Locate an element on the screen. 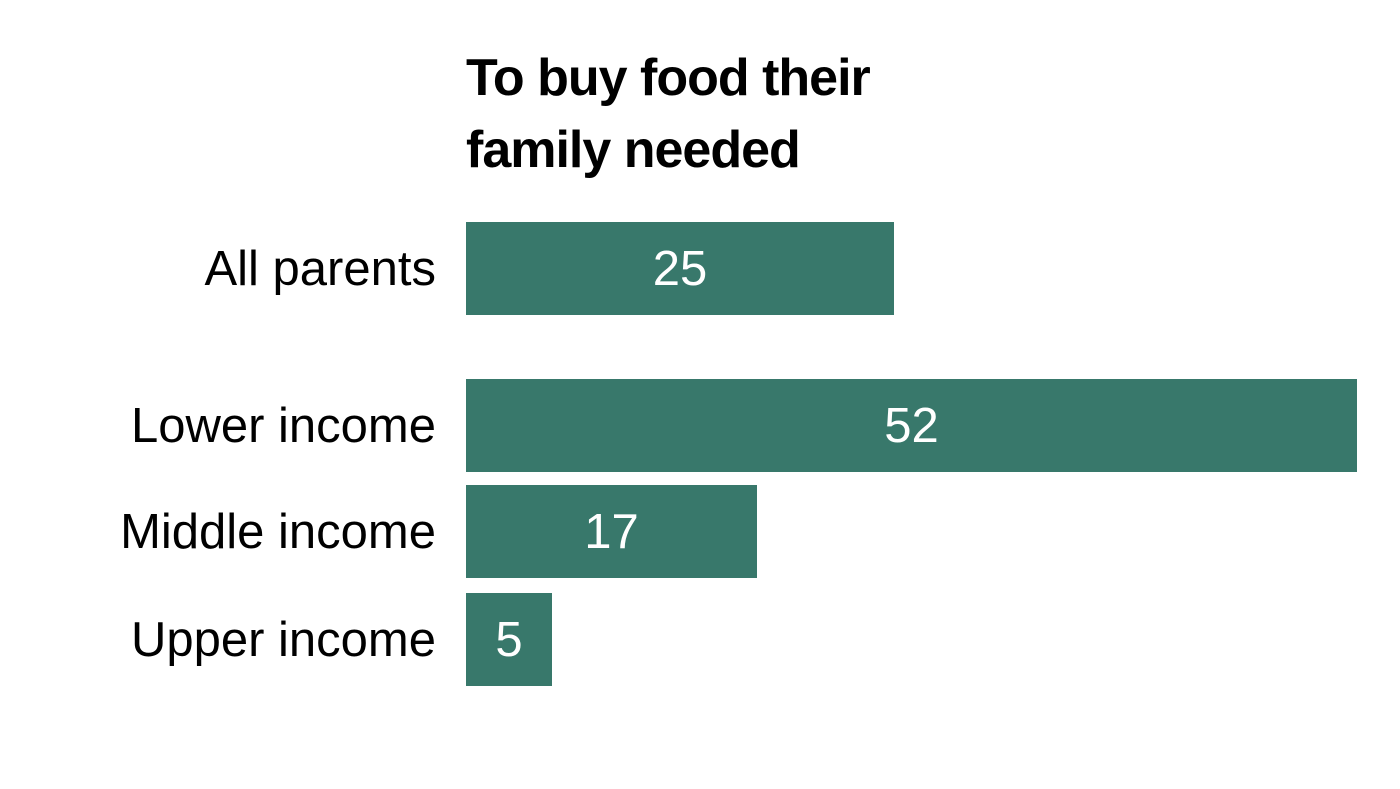 The height and width of the screenshot is (789, 1400). bar: 17 is located at coordinates (611, 531).